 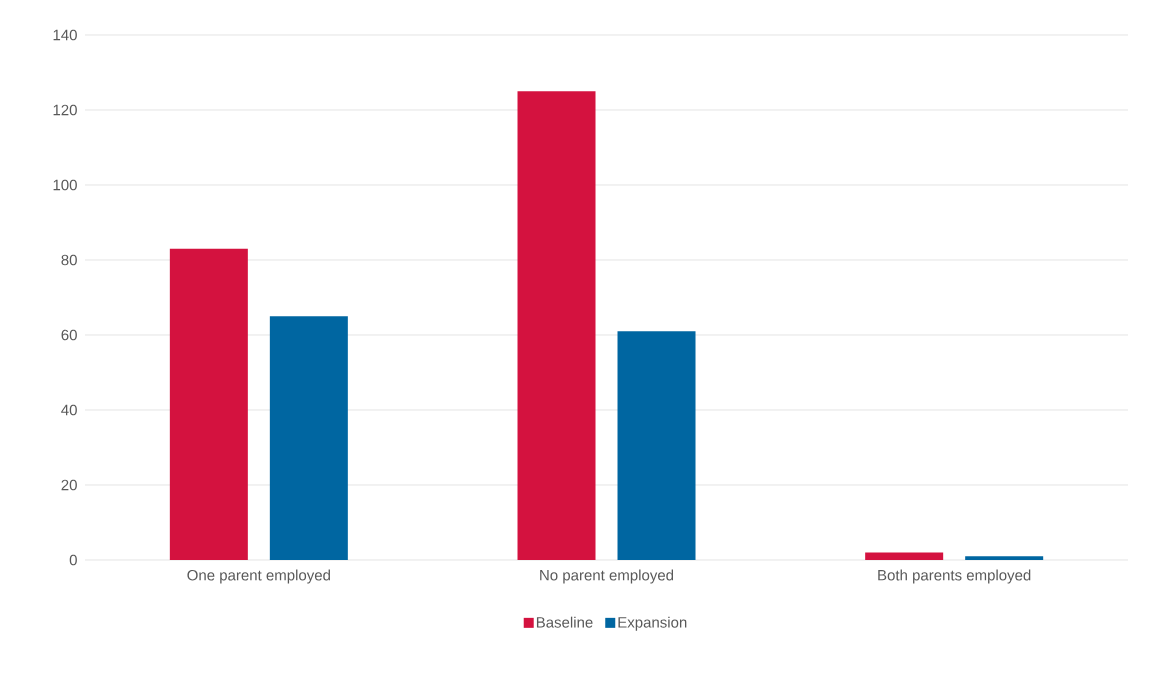 I want to click on y-tick-label: 60, so click(x=69, y=335).